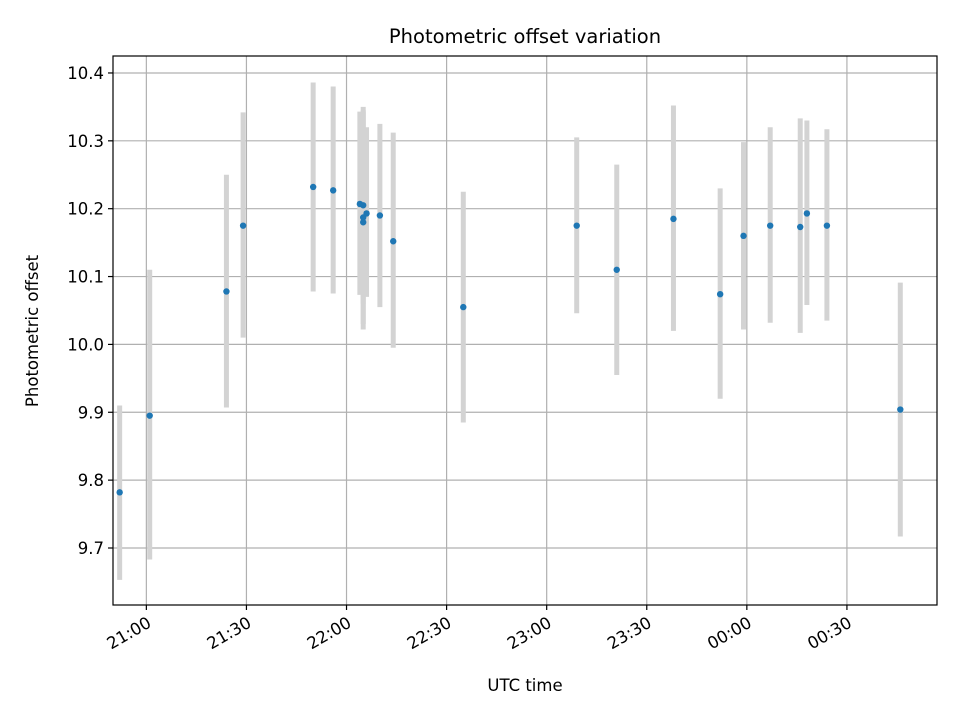  What do you see at coordinates (85, 141) in the screenshot?
I see `y-tick-label: 10.3` at bounding box center [85, 141].